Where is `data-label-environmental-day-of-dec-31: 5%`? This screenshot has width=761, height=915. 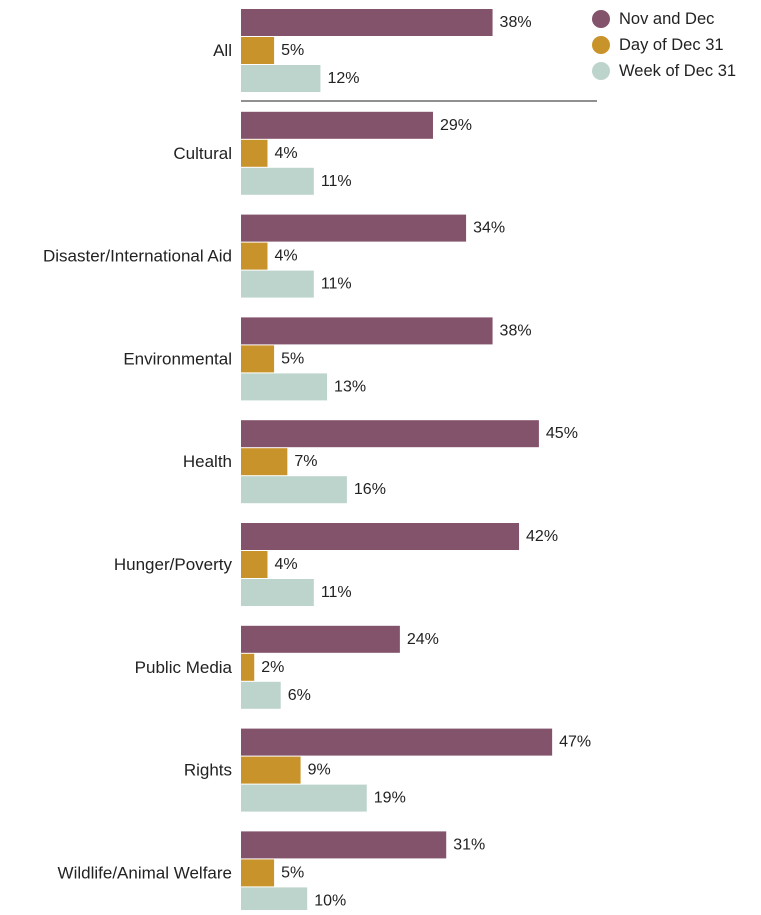
data-label-environmental-day-of-dec-31: 5% is located at coordinates (292, 358).